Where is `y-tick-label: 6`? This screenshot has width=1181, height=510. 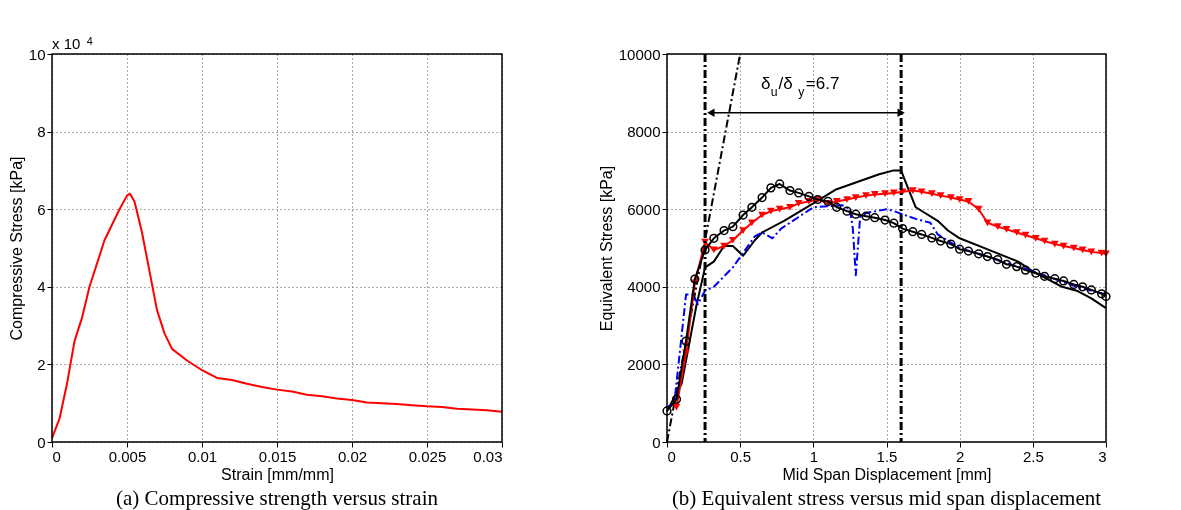
y-tick-label: 6 is located at coordinates (41, 209).